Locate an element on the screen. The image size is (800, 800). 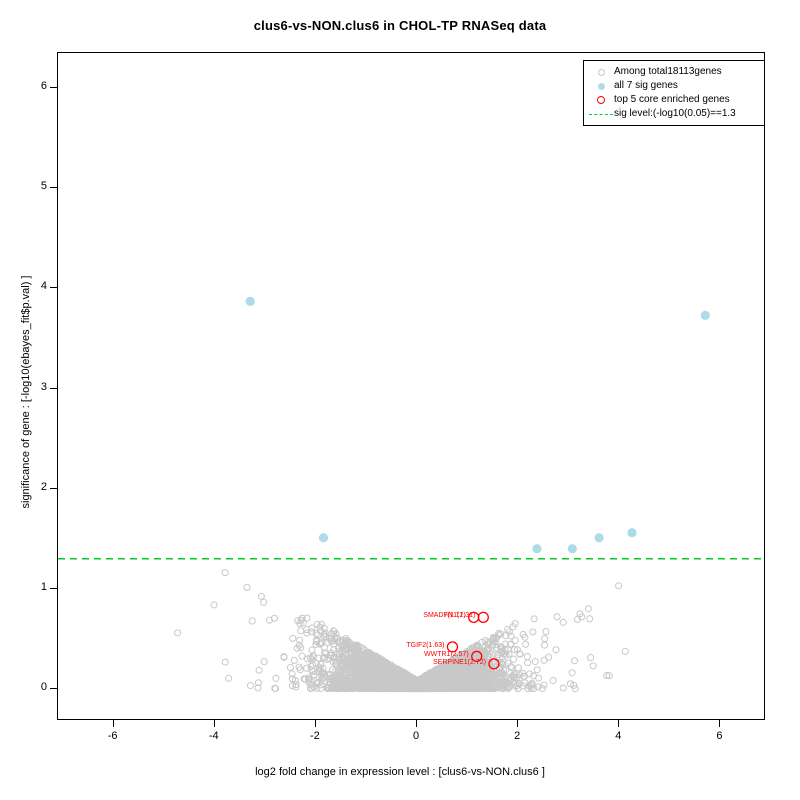
x-tick-label: 6 is located at coordinates (719, 736).